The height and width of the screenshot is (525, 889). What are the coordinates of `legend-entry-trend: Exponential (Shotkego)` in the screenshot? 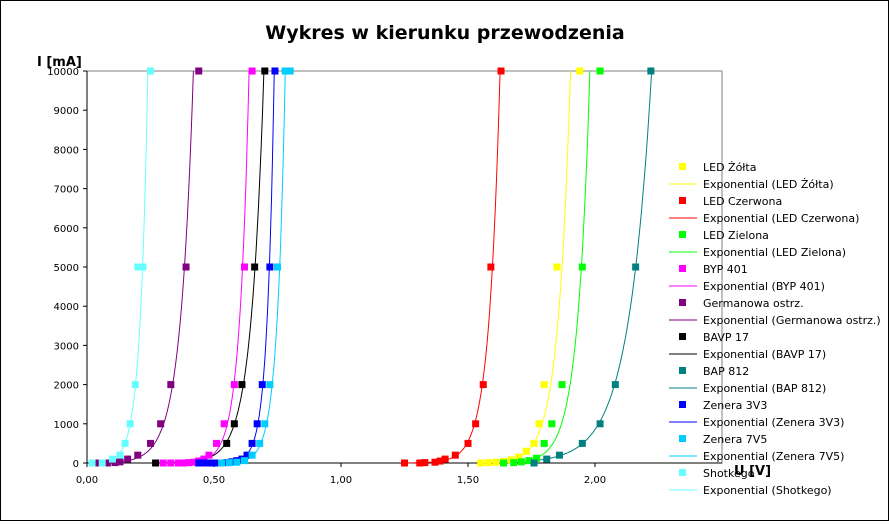 It's located at (767, 490).